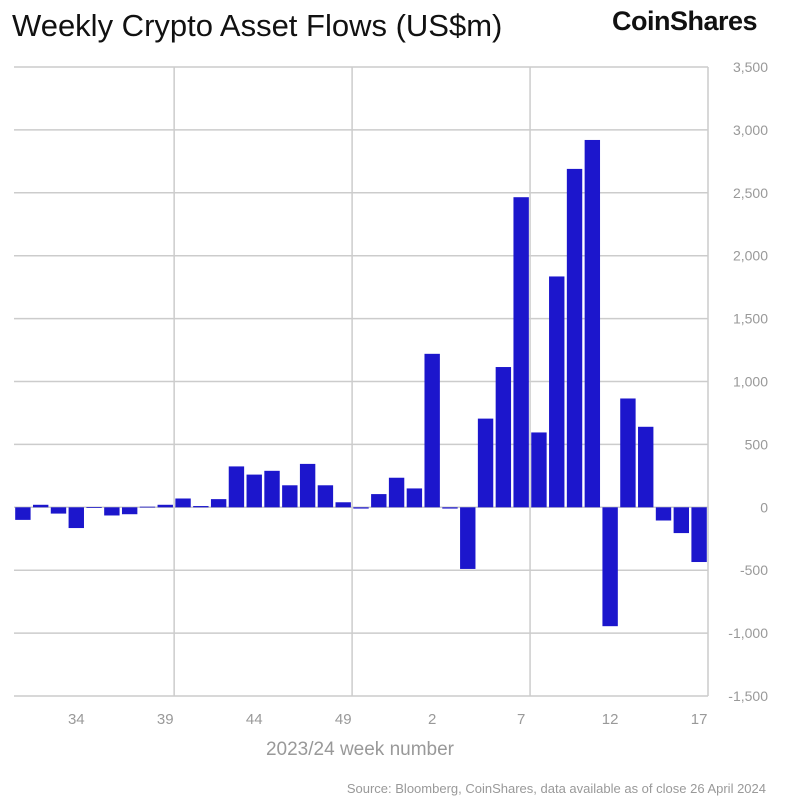 This screenshot has height=805, width=800. Describe the element at coordinates (757, 444) in the screenshot. I see `y-tick-label: 500` at that location.